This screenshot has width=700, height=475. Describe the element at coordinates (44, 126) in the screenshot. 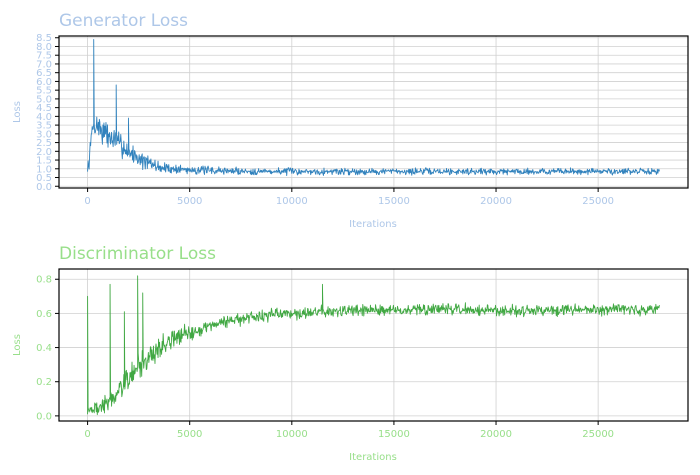

I see `generator-y-tick-label: 3.5` at that location.